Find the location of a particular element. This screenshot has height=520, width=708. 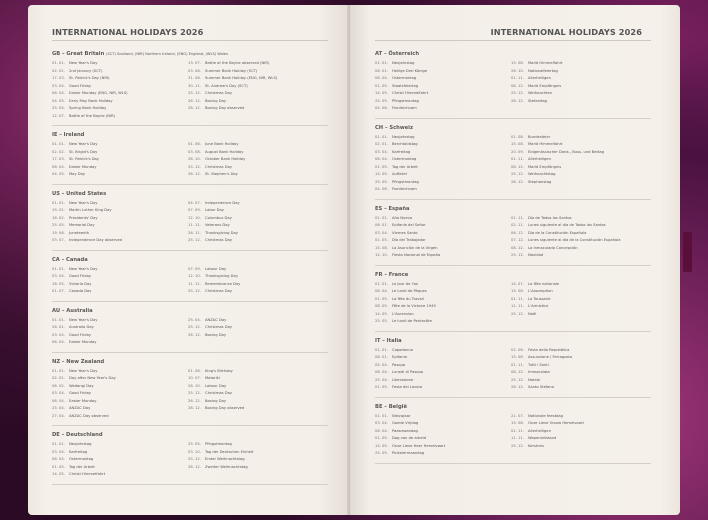

holiday-name: Christi Himmelfahrt is located at coordinates (410, 93).